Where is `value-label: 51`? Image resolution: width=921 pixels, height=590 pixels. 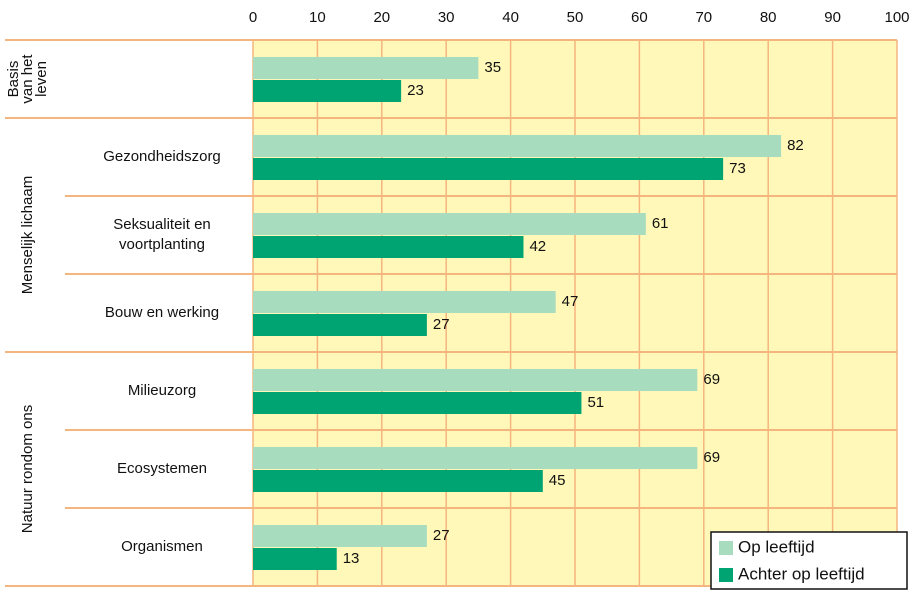 value-label: 51 is located at coordinates (595, 402).